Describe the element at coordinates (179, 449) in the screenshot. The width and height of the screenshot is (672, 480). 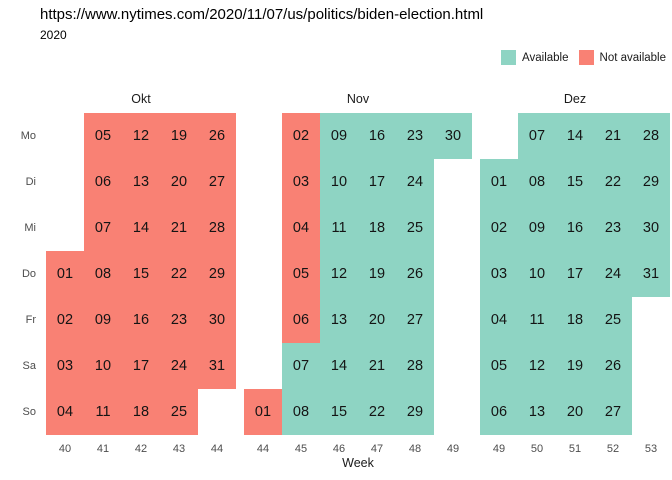
I see `week-number-label: 43` at that location.